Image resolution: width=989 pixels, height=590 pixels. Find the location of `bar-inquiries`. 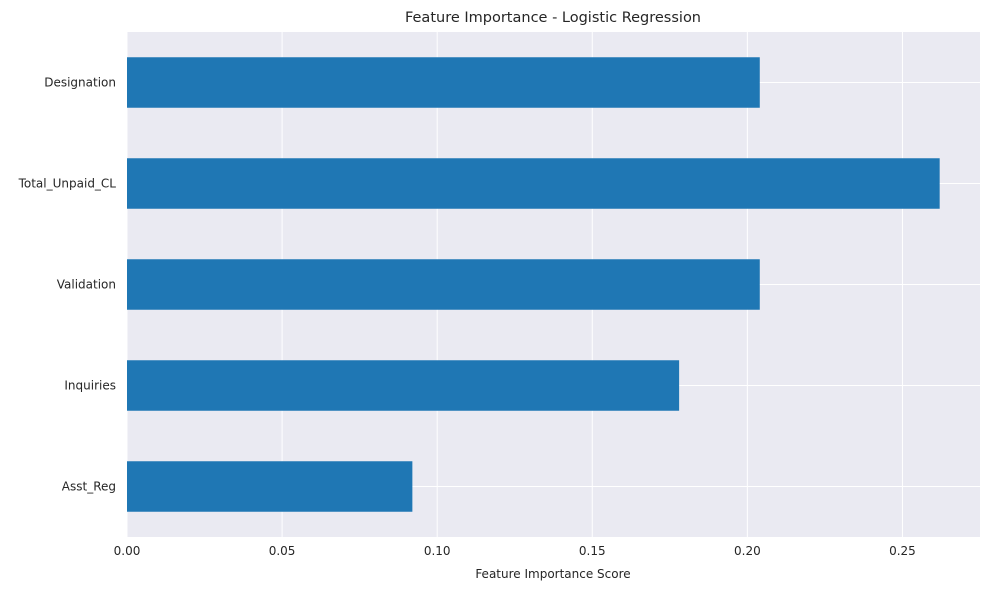

bar-inquiries is located at coordinates (403, 385).